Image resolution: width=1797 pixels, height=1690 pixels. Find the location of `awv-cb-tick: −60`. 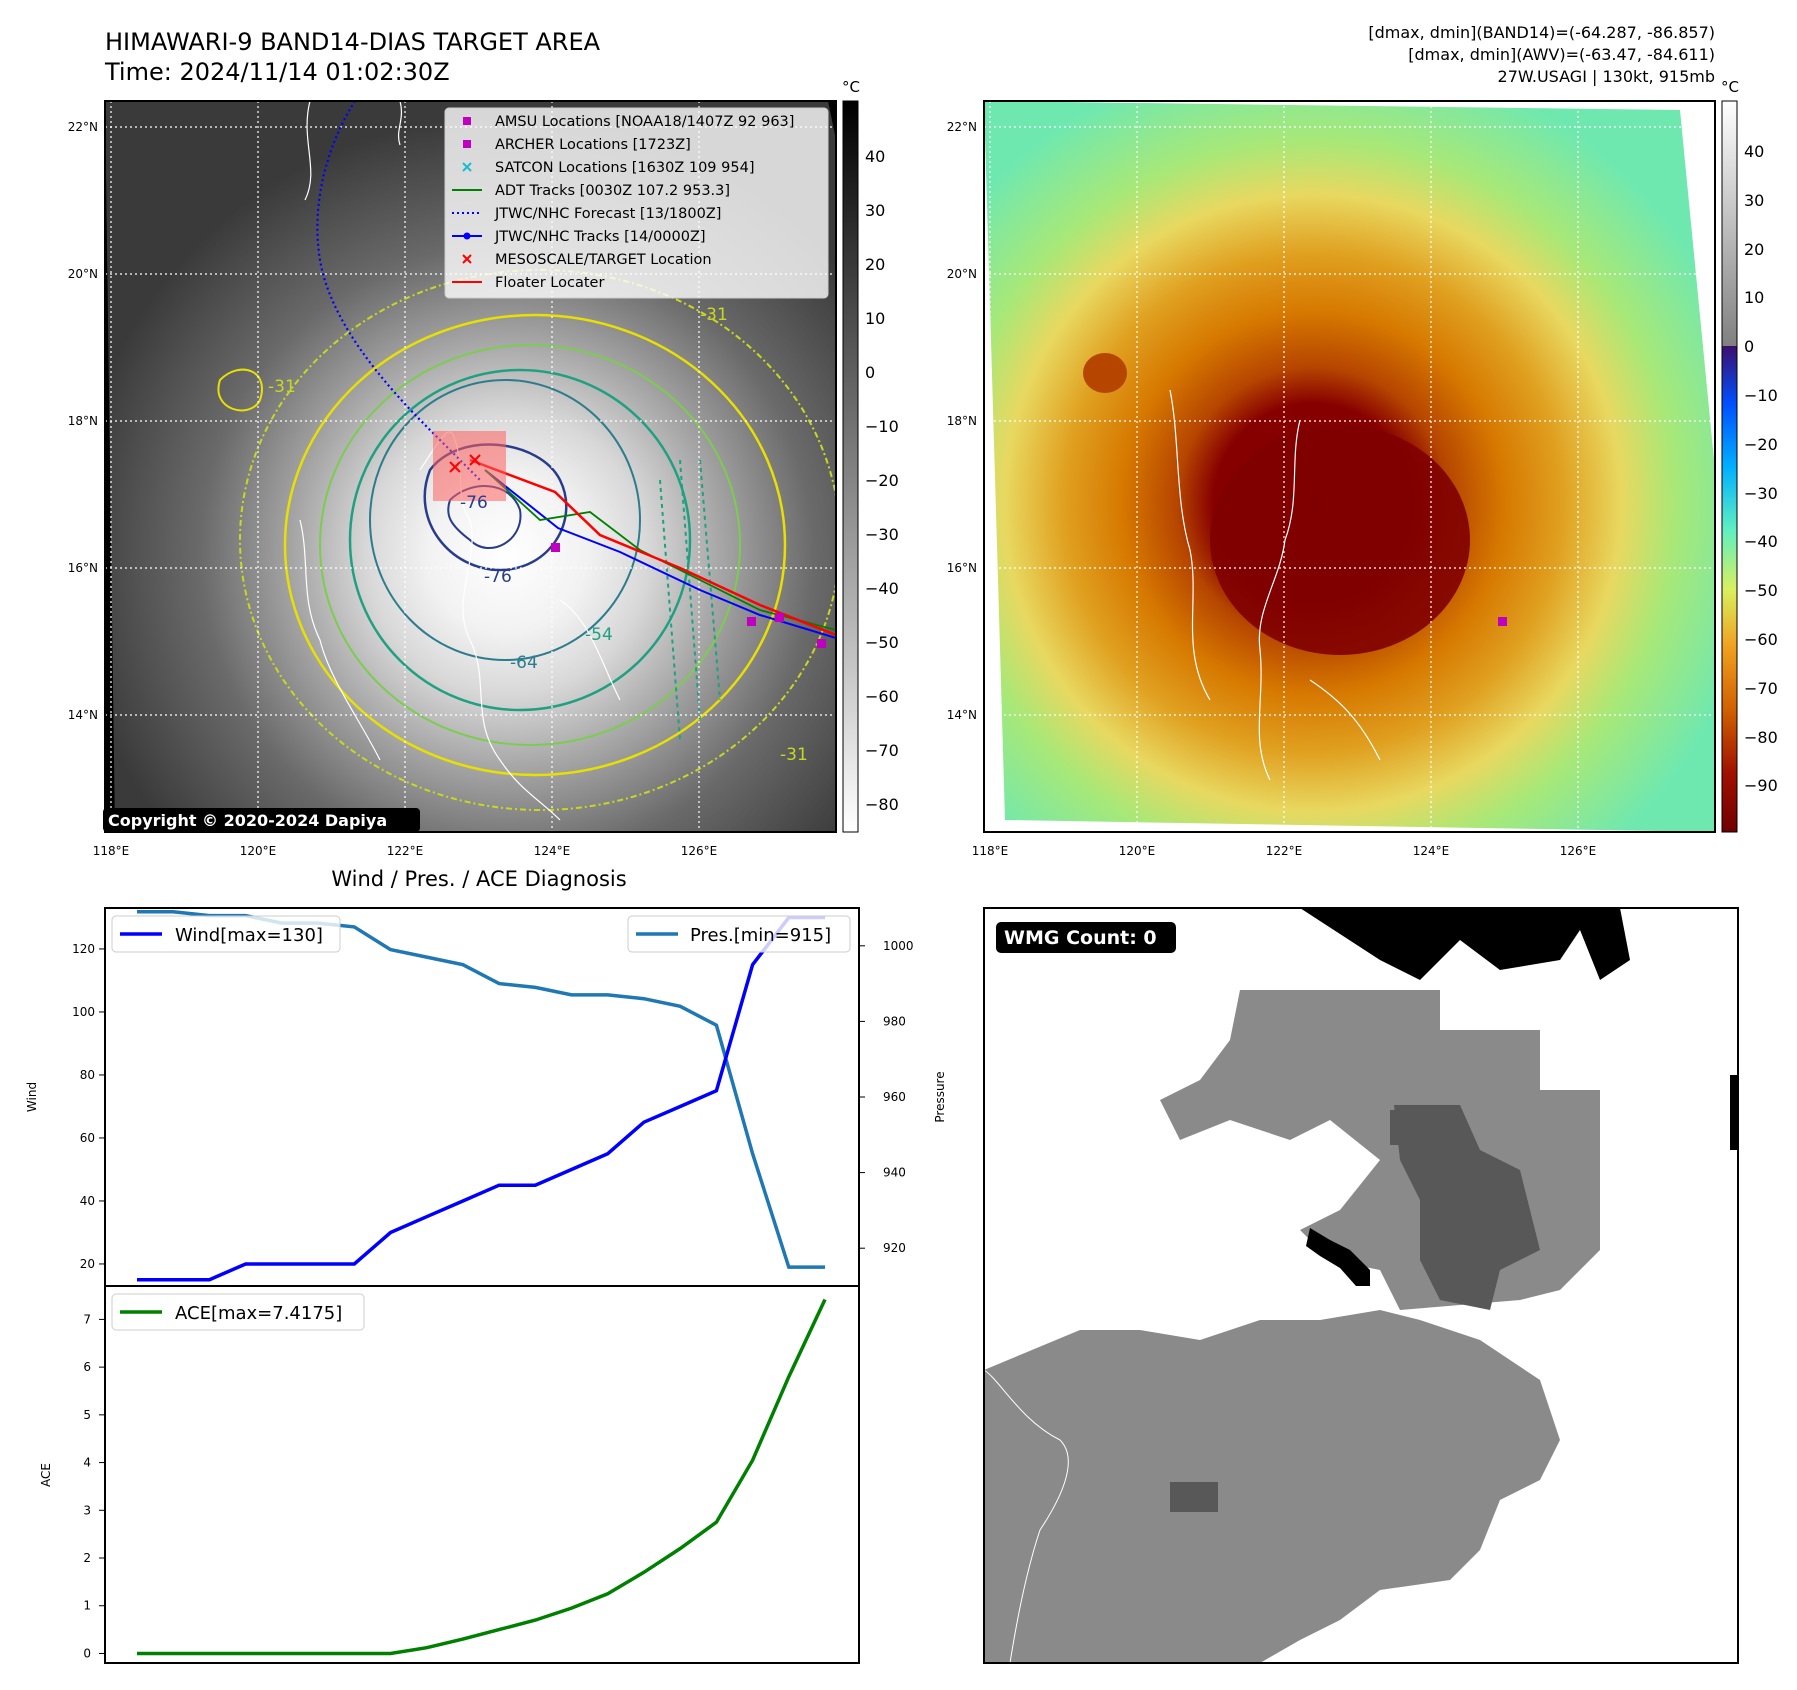

awv-cb-tick: −60 is located at coordinates (1761, 639).